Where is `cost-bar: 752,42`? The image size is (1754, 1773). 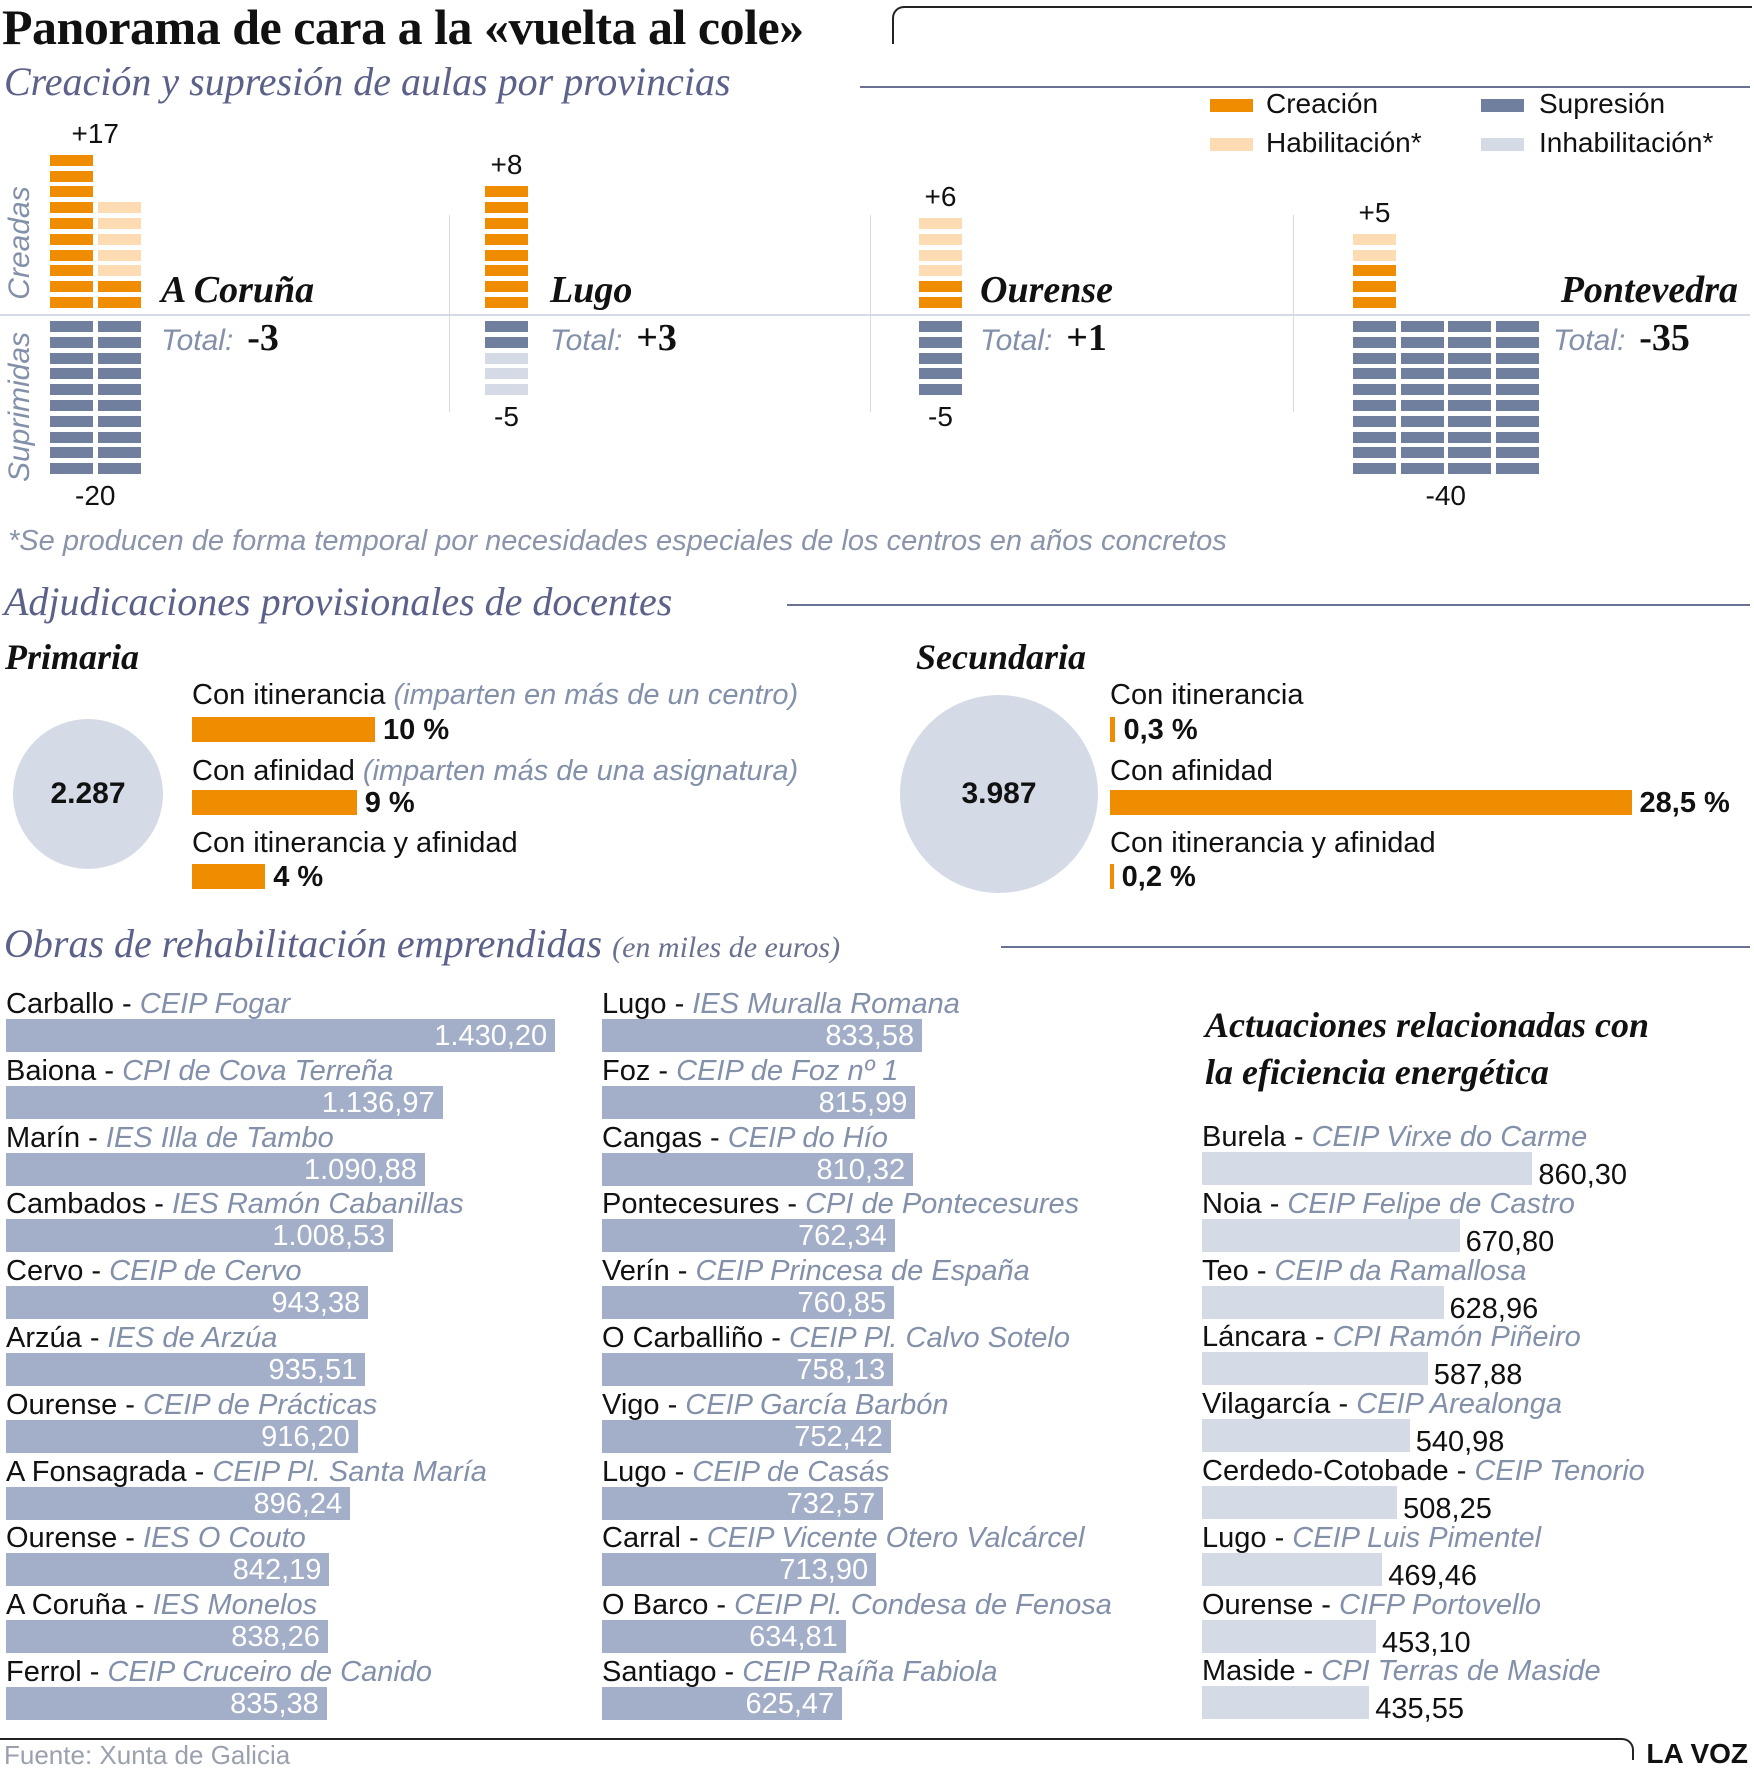
cost-bar: 752,42 is located at coordinates (746, 1436).